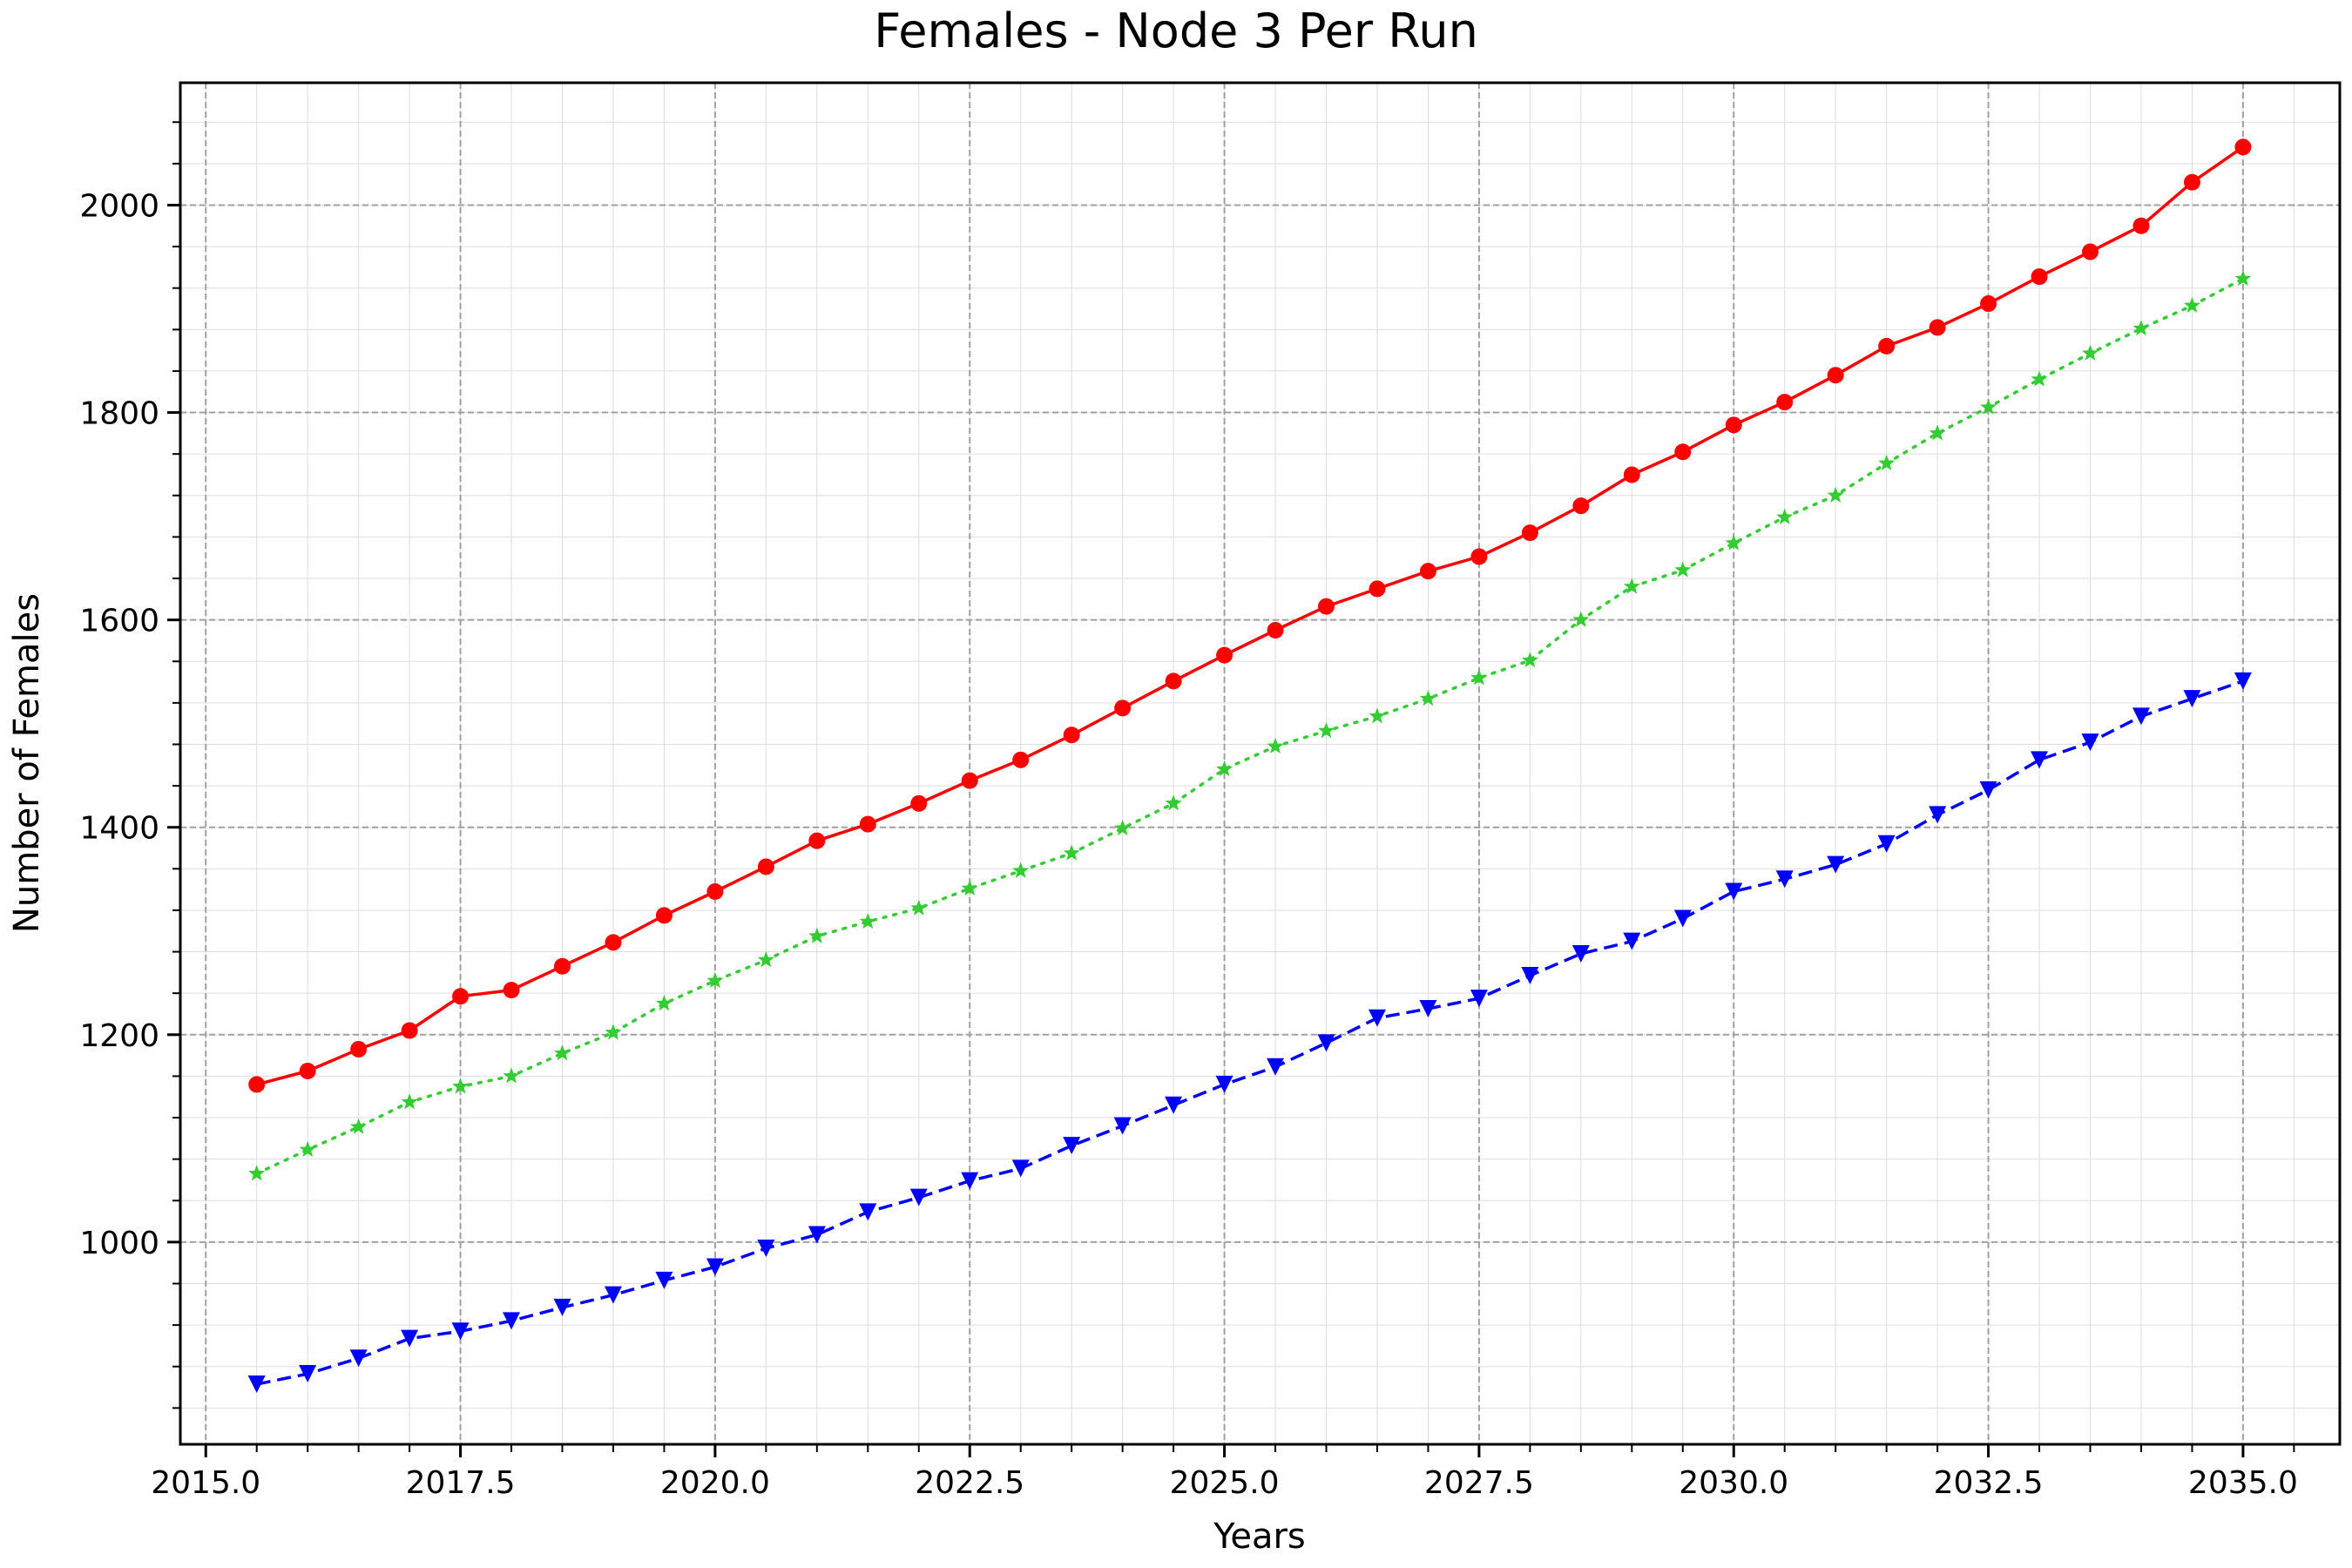 The height and width of the screenshot is (1568, 2352). I want to click on y-axis-label: Number of Females, so click(27, 763).